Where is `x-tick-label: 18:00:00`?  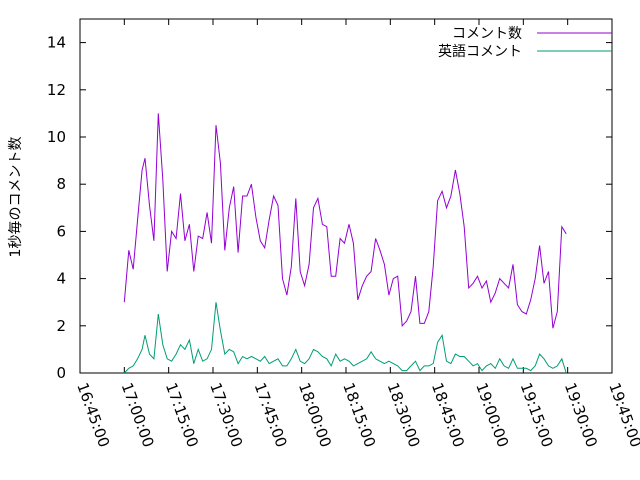 x-tick-label: 18:00:00 is located at coordinates (315, 414).